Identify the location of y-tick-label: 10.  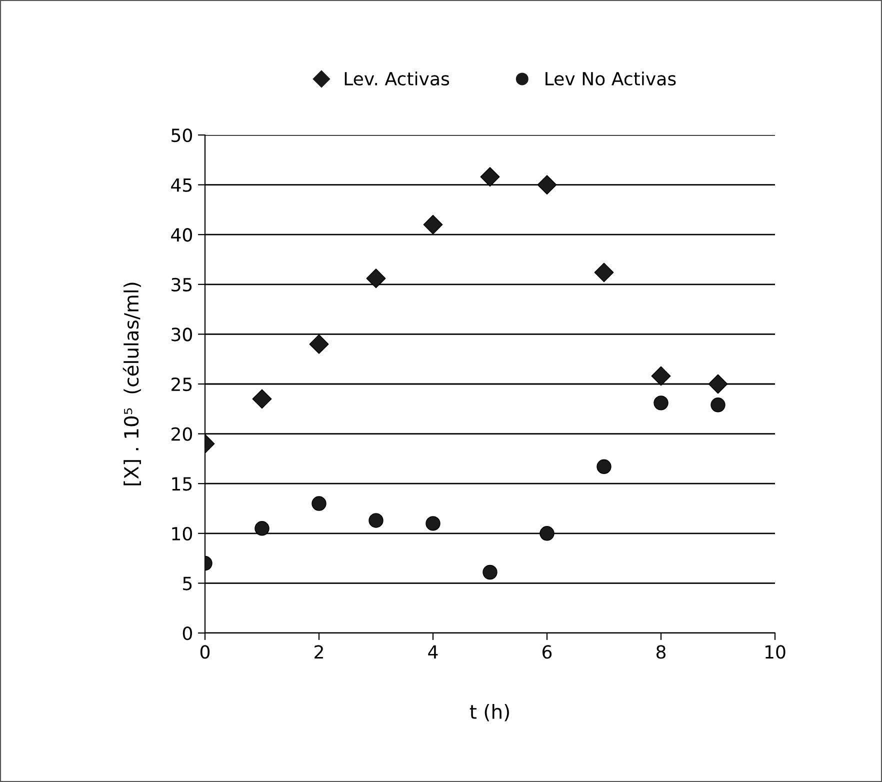
(182, 533).